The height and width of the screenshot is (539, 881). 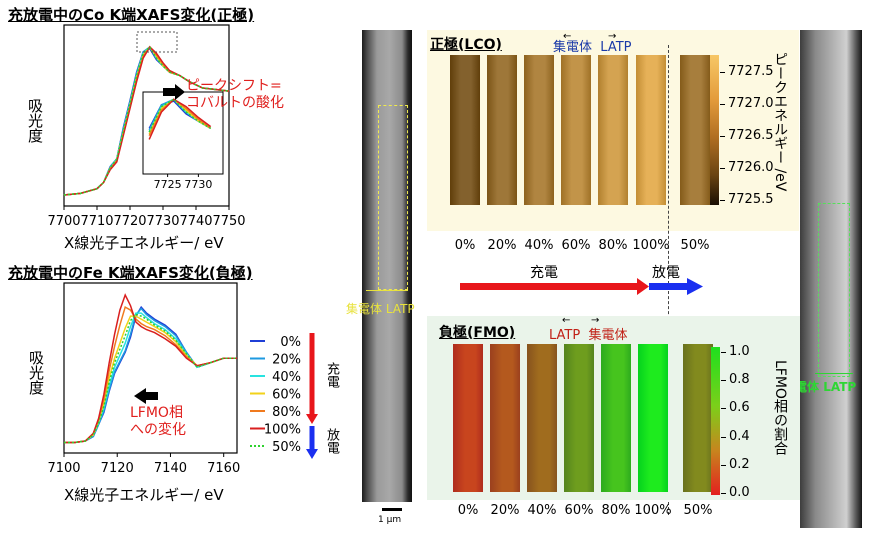 What do you see at coordinates (146, 396) in the screenshot?
I see `left-arrow-icon` at bounding box center [146, 396].